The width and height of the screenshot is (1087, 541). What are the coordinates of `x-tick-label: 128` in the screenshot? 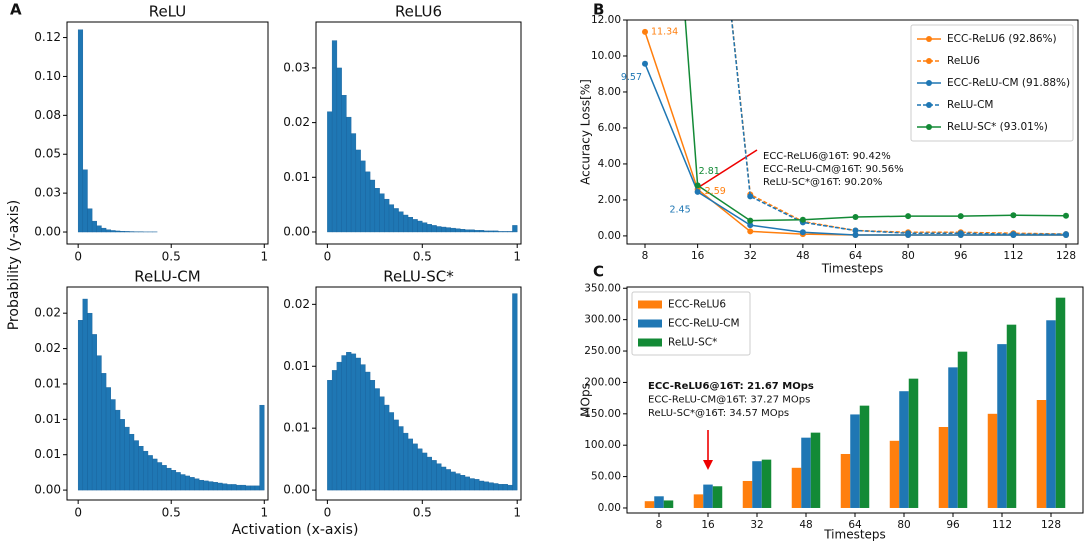 It's located at (1051, 525).